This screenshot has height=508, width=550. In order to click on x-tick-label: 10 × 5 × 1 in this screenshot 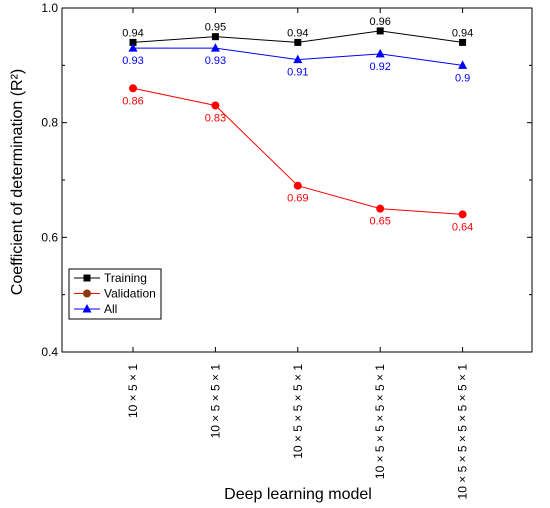, I will do `click(133, 391)`.